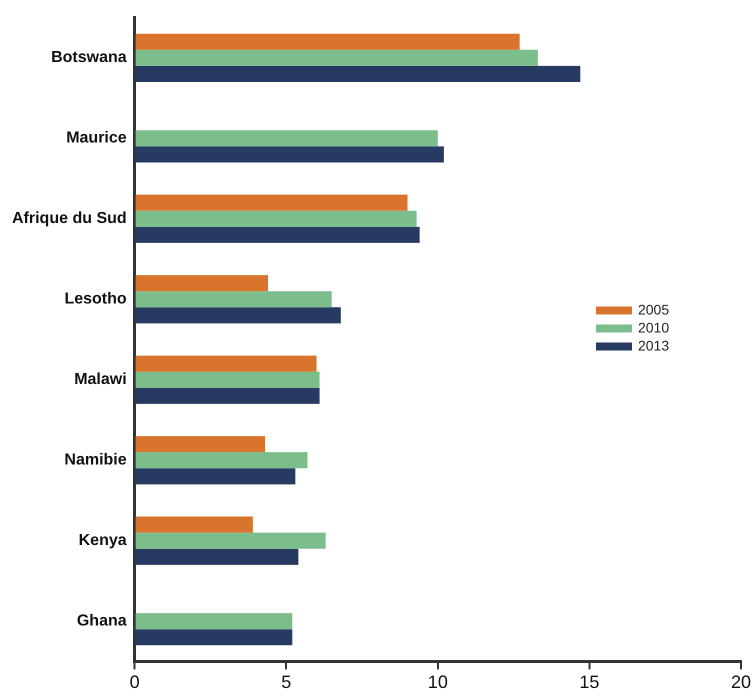 This screenshot has width=754, height=697. I want to click on x-tick-label: 10, so click(438, 682).